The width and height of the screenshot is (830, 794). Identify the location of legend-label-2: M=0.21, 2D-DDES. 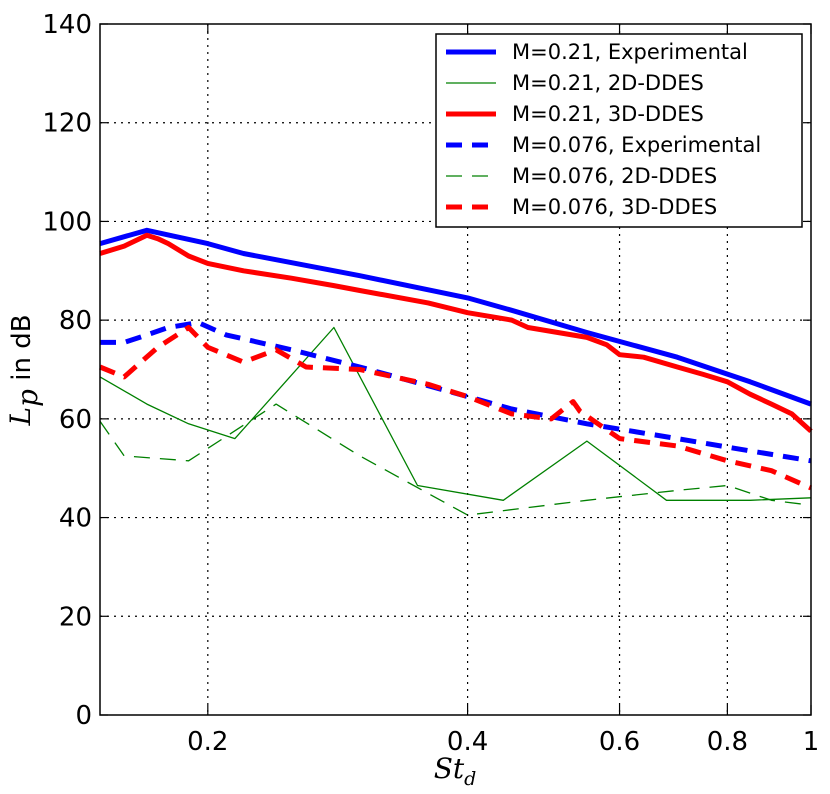
(608, 83).